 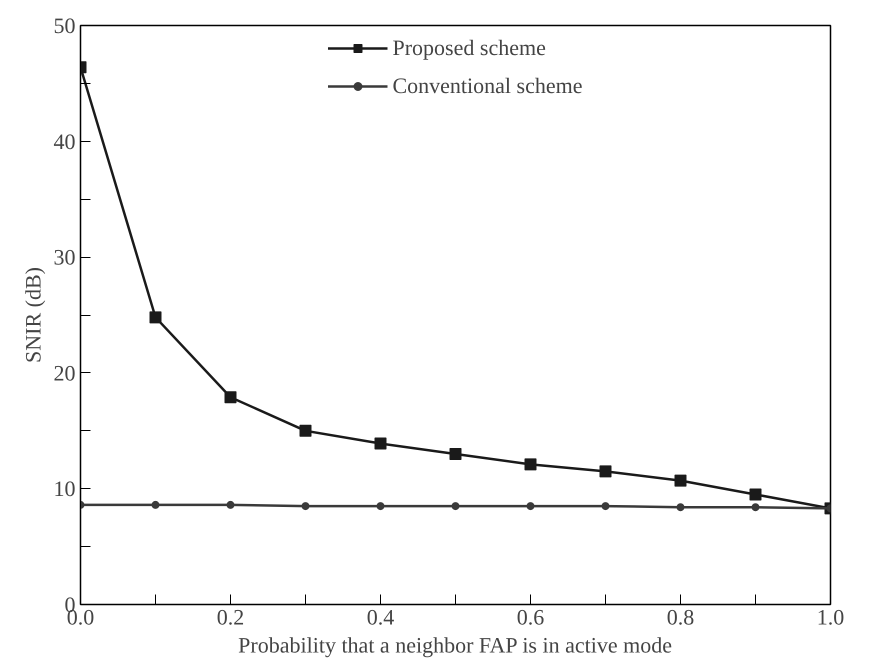 What do you see at coordinates (33, 315) in the screenshot?
I see `y-axis-title: SNIR (dB)` at bounding box center [33, 315].